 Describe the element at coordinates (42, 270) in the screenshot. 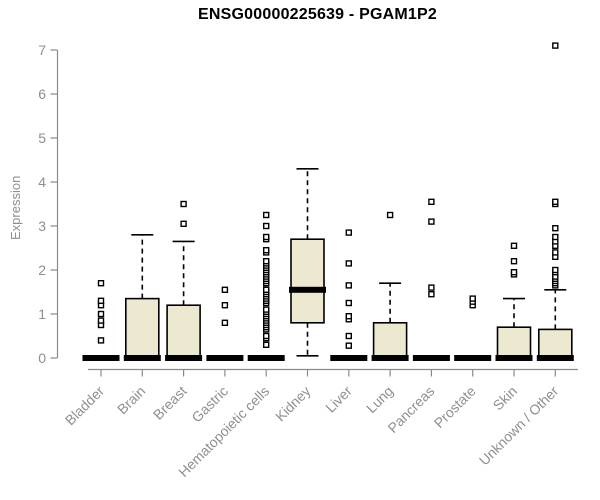

I see `y-tick-label: 2` at that location.